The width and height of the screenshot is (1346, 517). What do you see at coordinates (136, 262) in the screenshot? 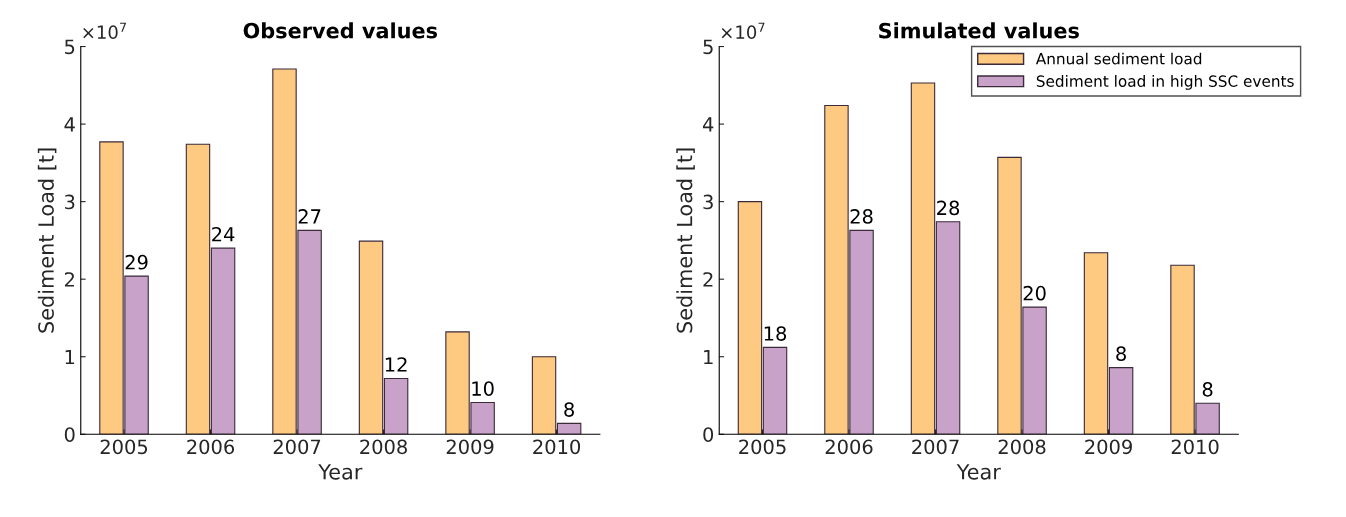
I see `annotation: 29` at bounding box center [136, 262].